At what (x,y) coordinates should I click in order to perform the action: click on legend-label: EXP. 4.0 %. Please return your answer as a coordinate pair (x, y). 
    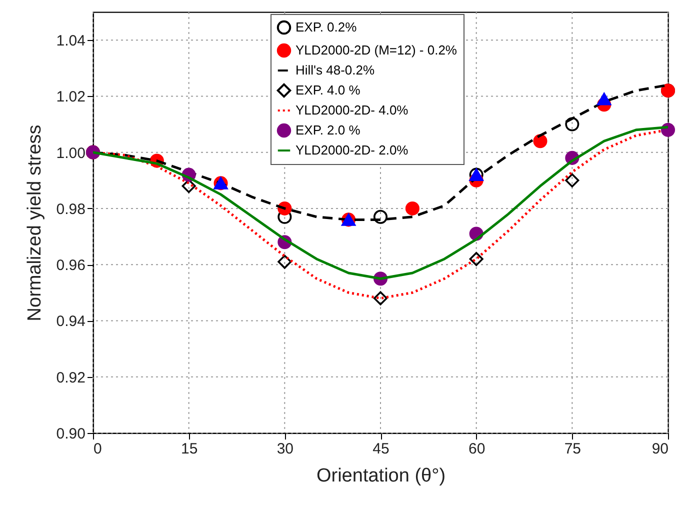
    Looking at the image, I should click on (328, 90).